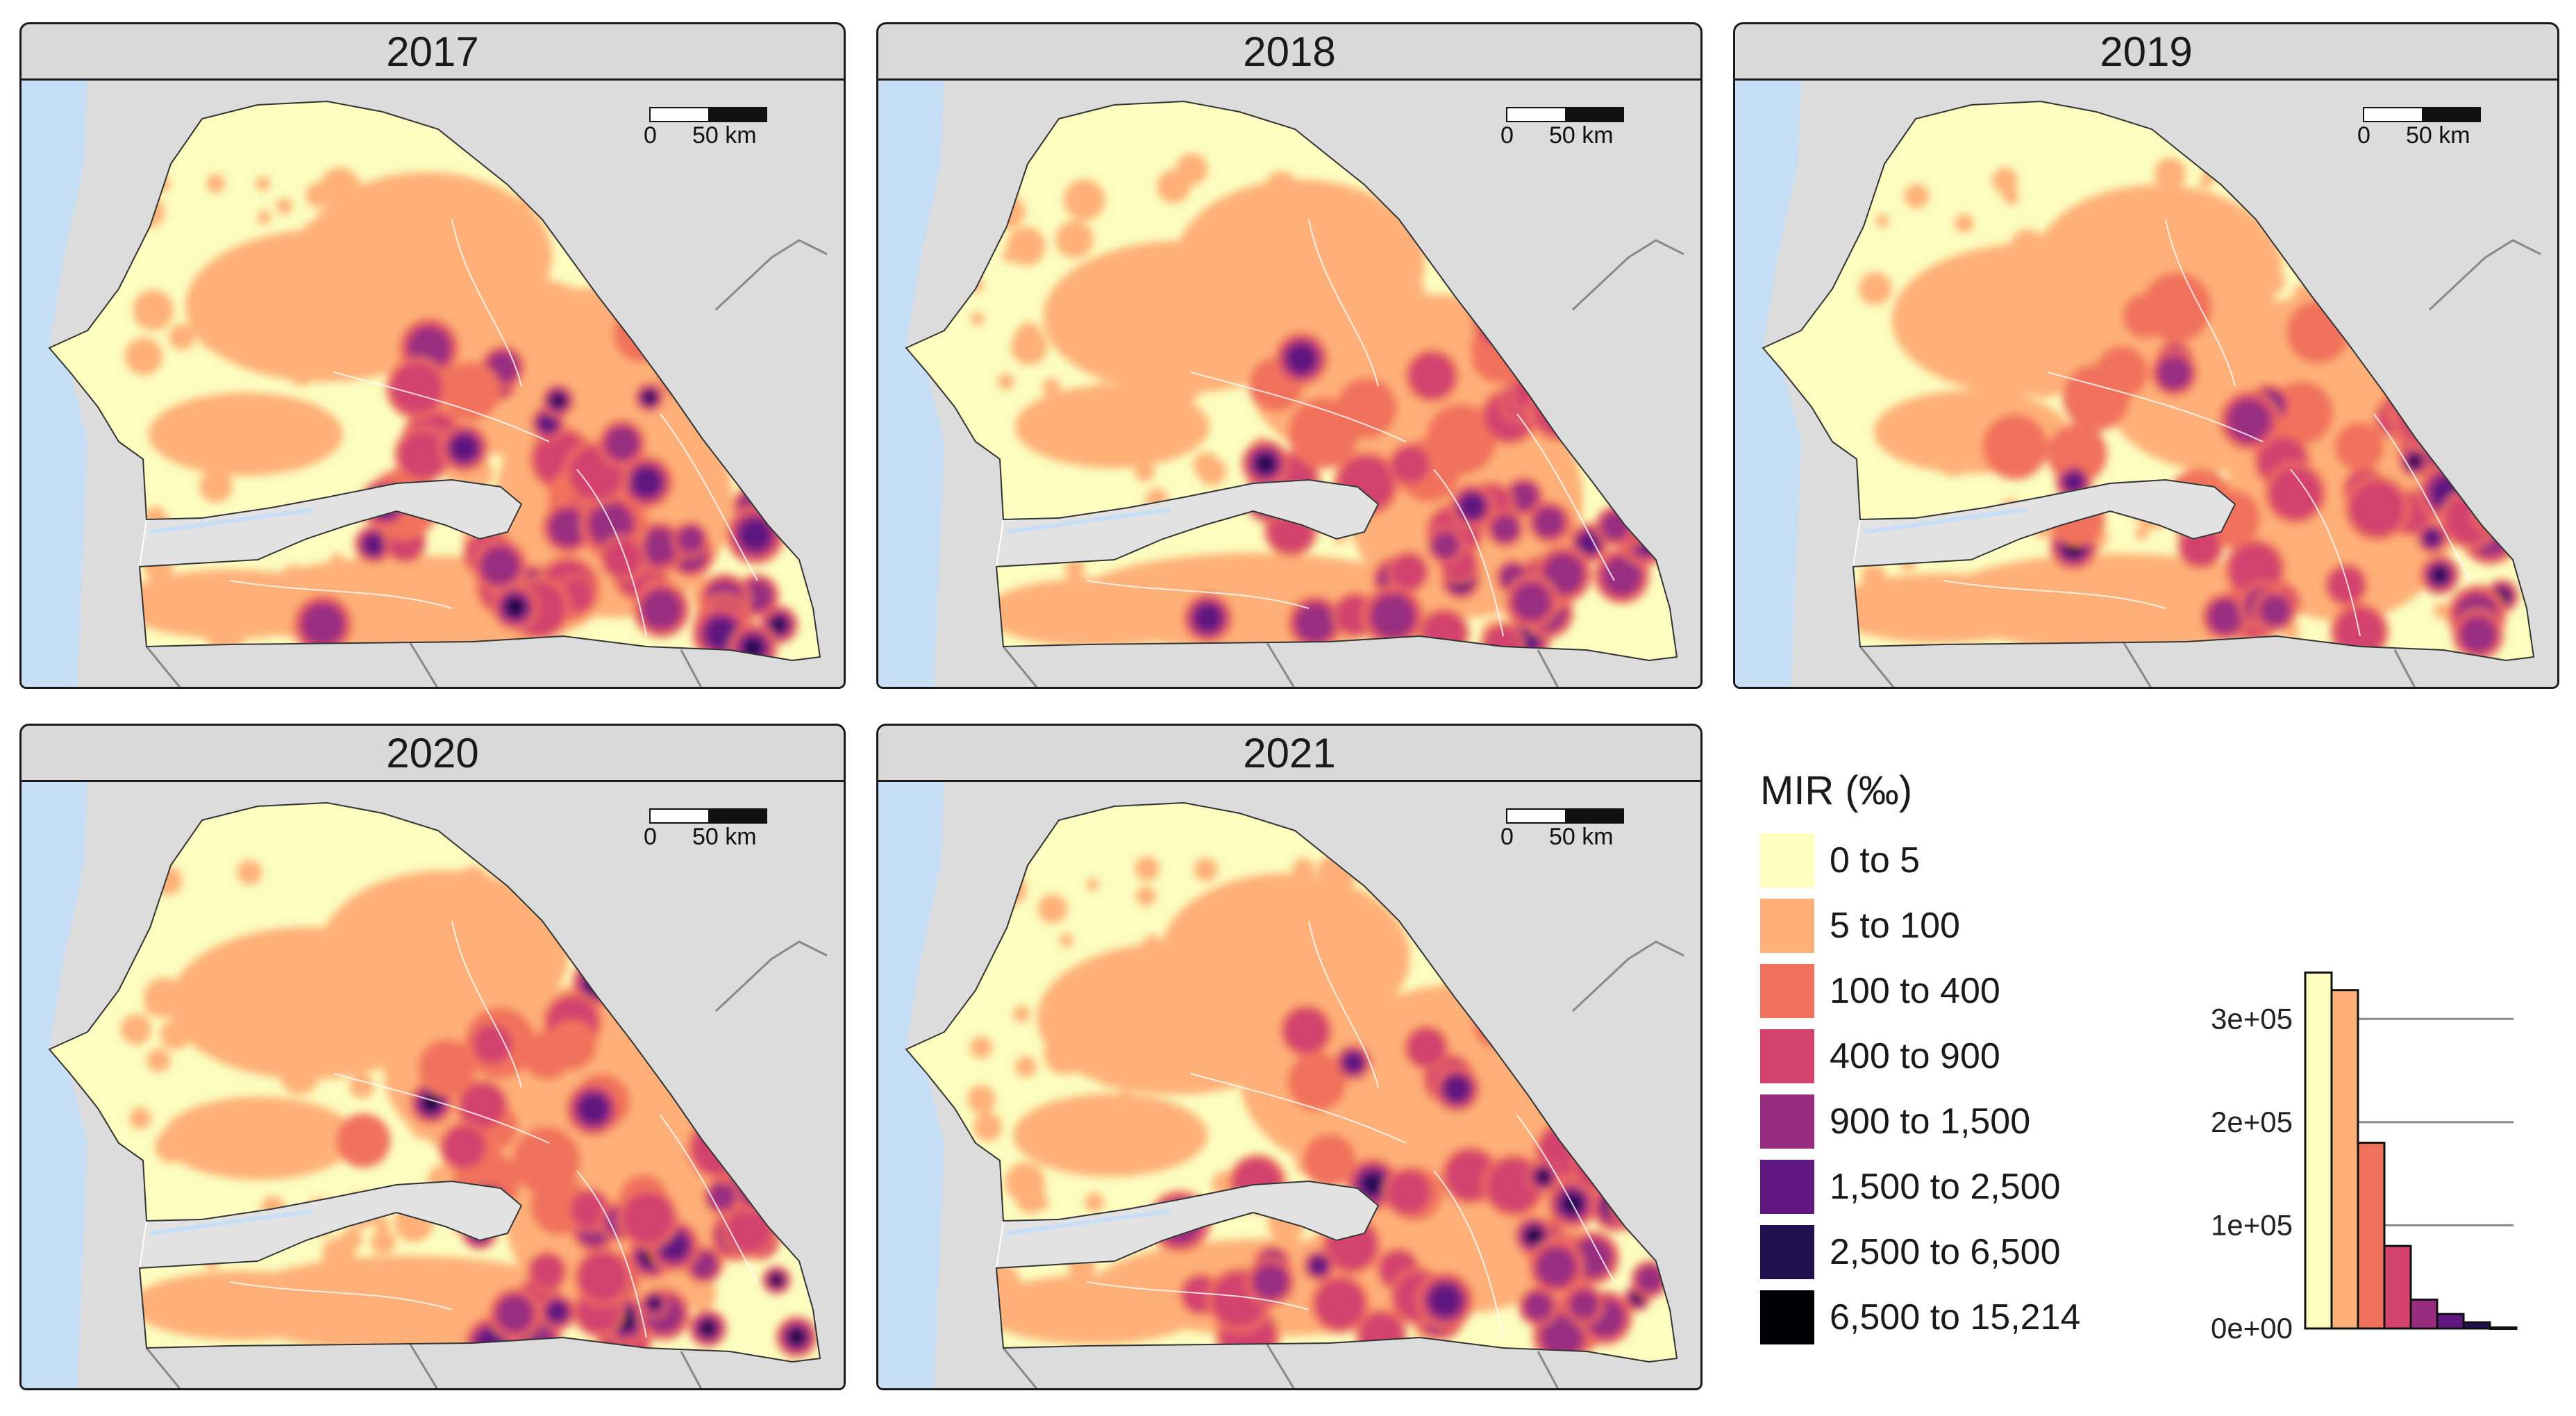  Describe the element at coordinates (2252, 1122) in the screenshot. I see `histogram-tick-label: 2e+05` at that location.